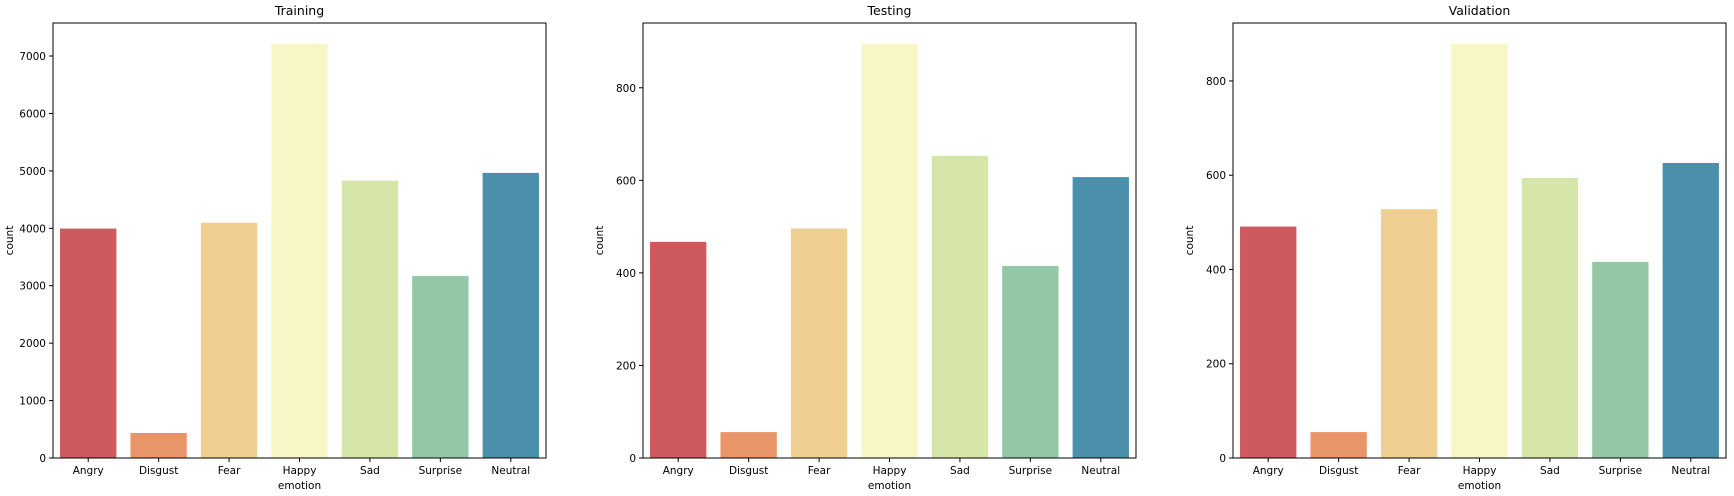 This screenshot has height=496, width=1734. Describe the element at coordinates (299, 10) in the screenshot. I see `chart-title: Training` at that location.